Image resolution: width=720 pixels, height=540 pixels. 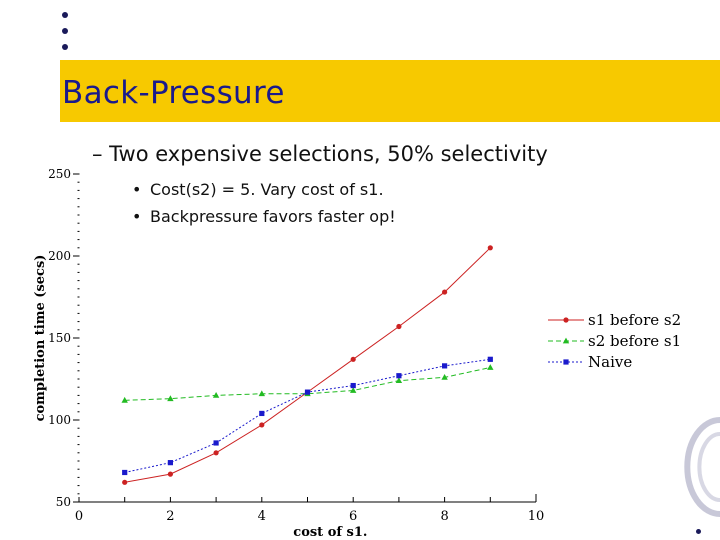 What do you see at coordinates (307, 384) in the screenshot?
I see `series-1-line` at bounding box center [307, 384].